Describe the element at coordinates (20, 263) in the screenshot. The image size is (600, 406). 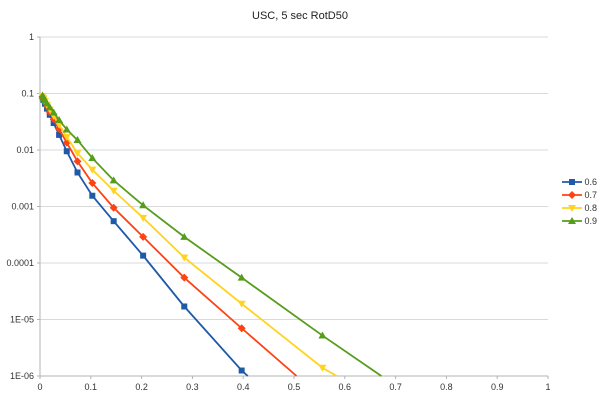
I see `y-tick-label: 0.0001` at that location.